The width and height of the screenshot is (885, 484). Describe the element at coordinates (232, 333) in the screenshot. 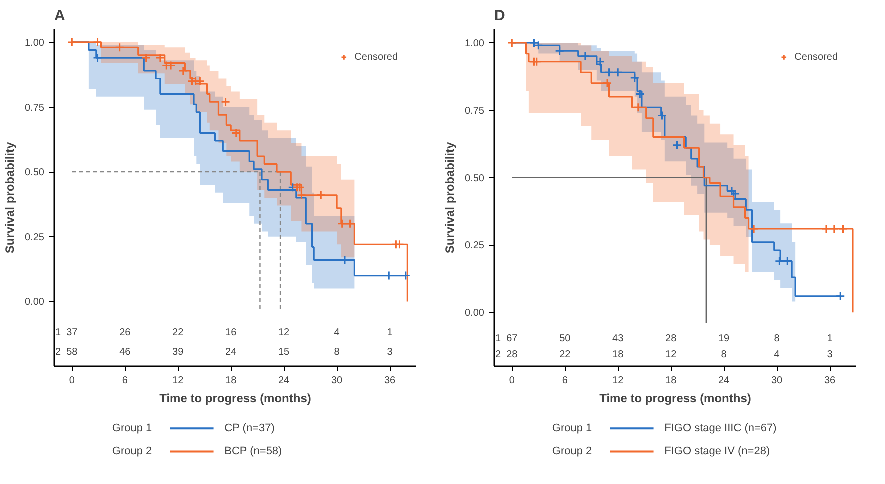

I see `annotation: 16` at that location.